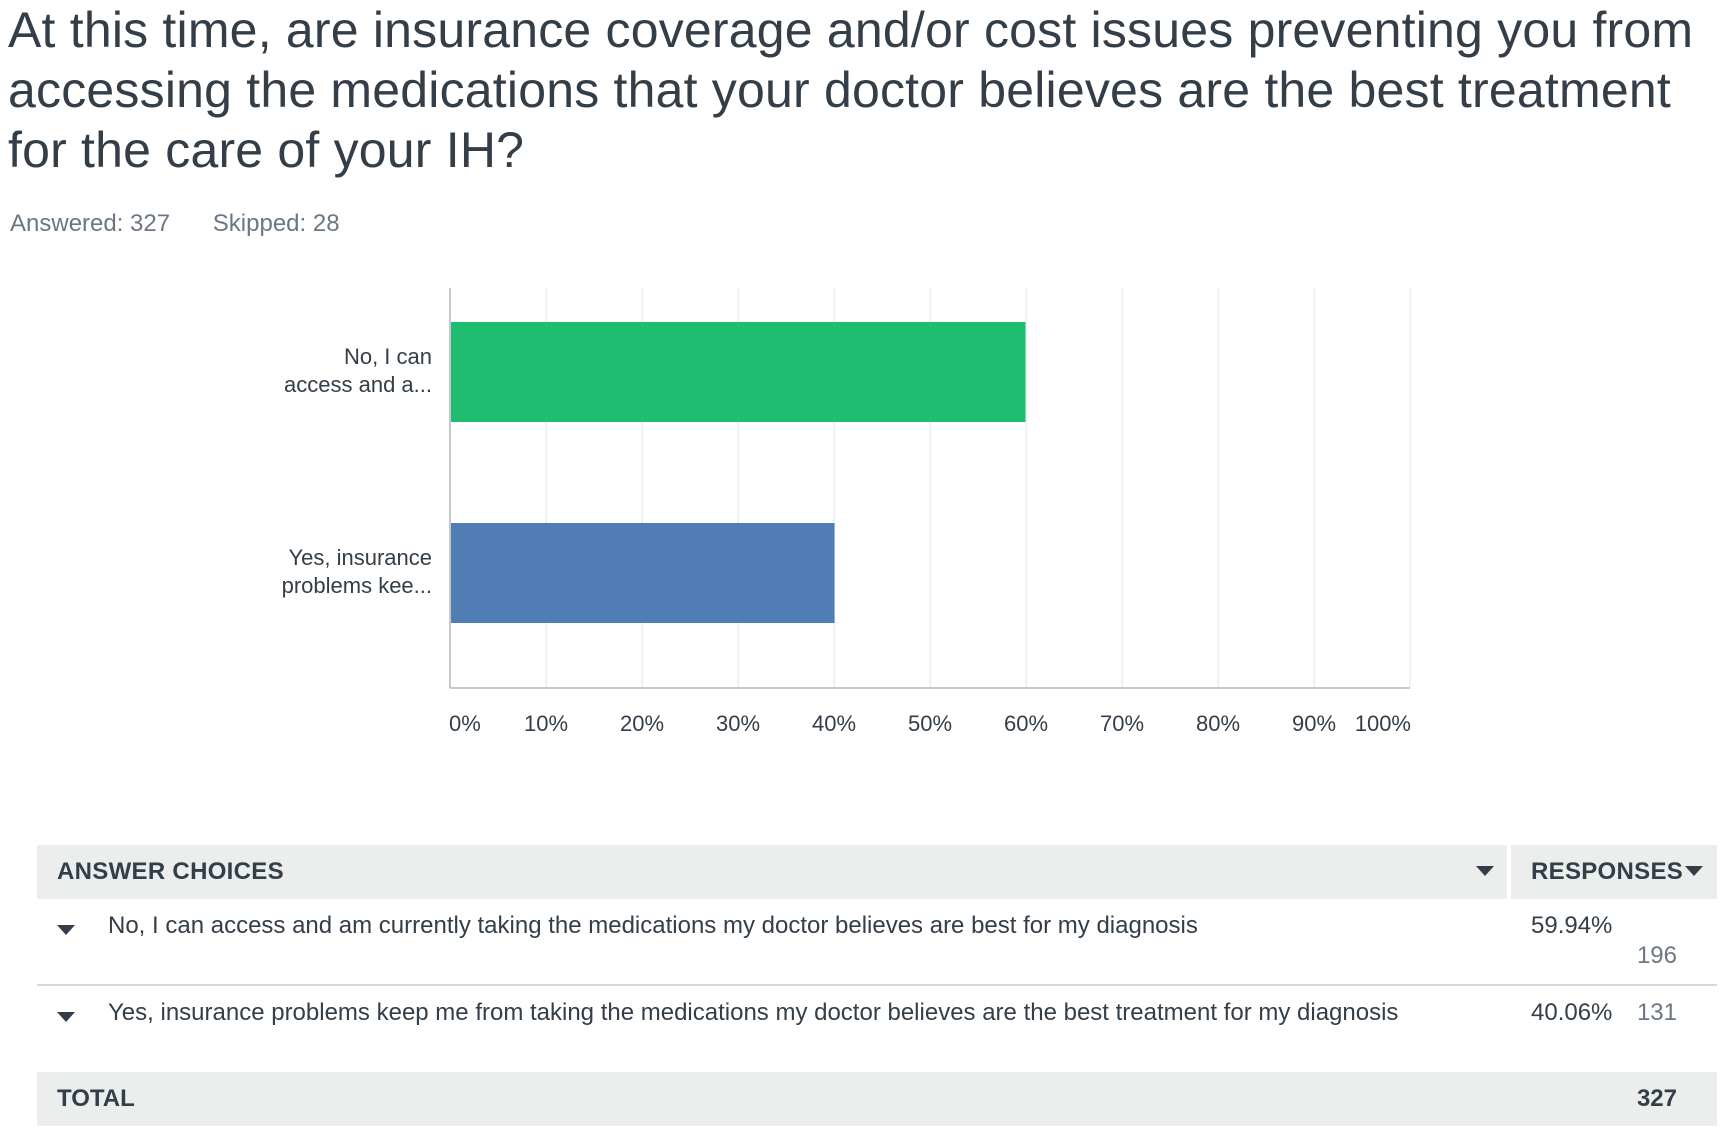 This screenshot has height=1140, width=1724. Describe the element at coordinates (360, 557) in the screenshot. I see `category-label: Yes, insurance` at that location.